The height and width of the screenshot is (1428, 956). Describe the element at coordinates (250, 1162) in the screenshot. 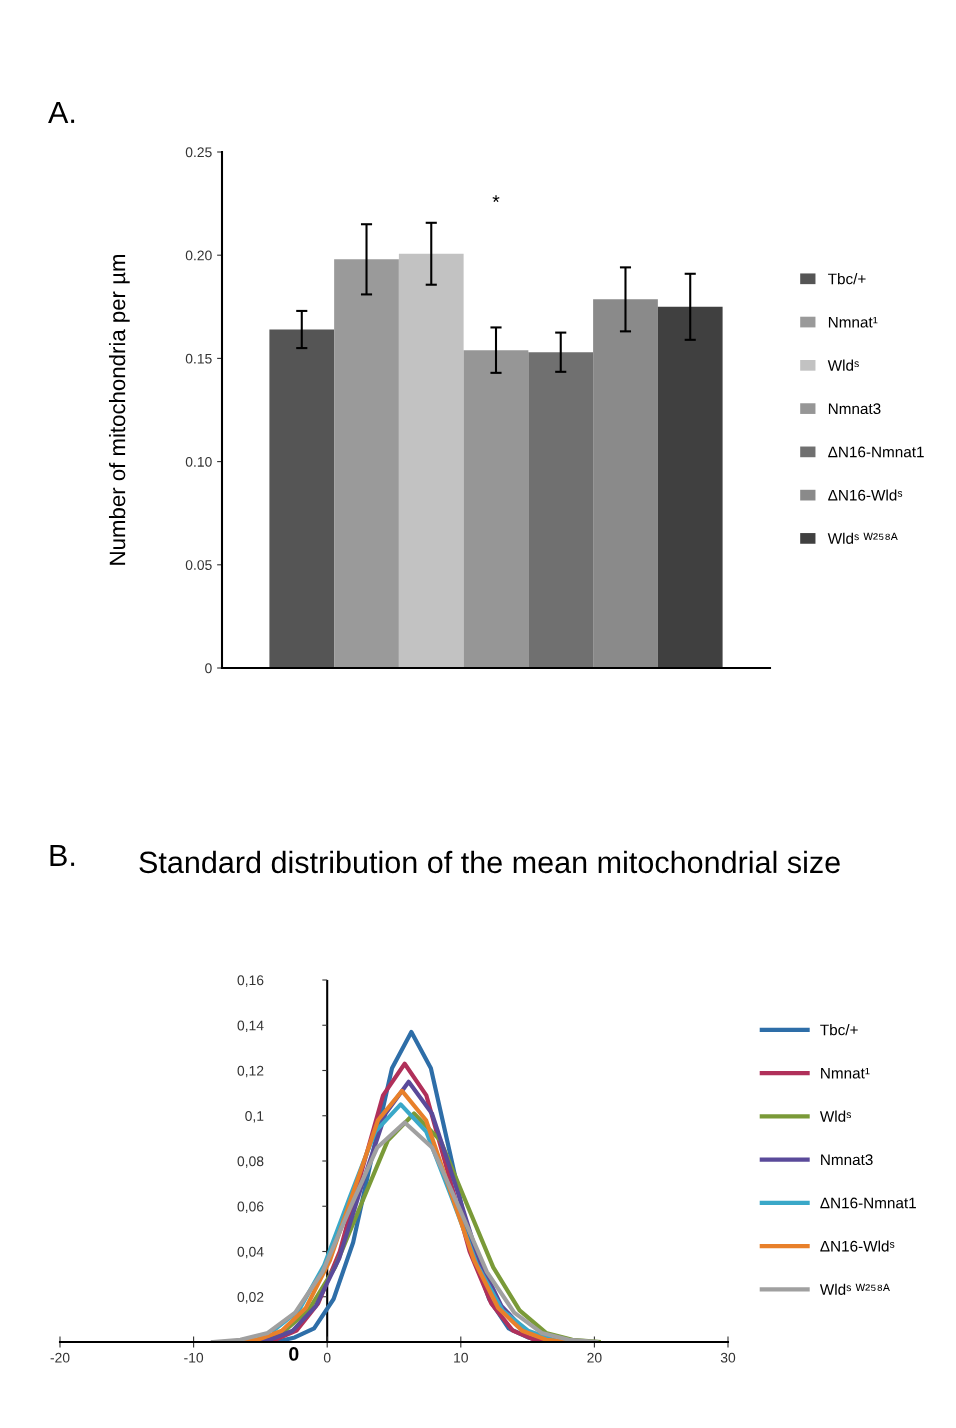

I see `y-tick-label: 0,08` at that location.